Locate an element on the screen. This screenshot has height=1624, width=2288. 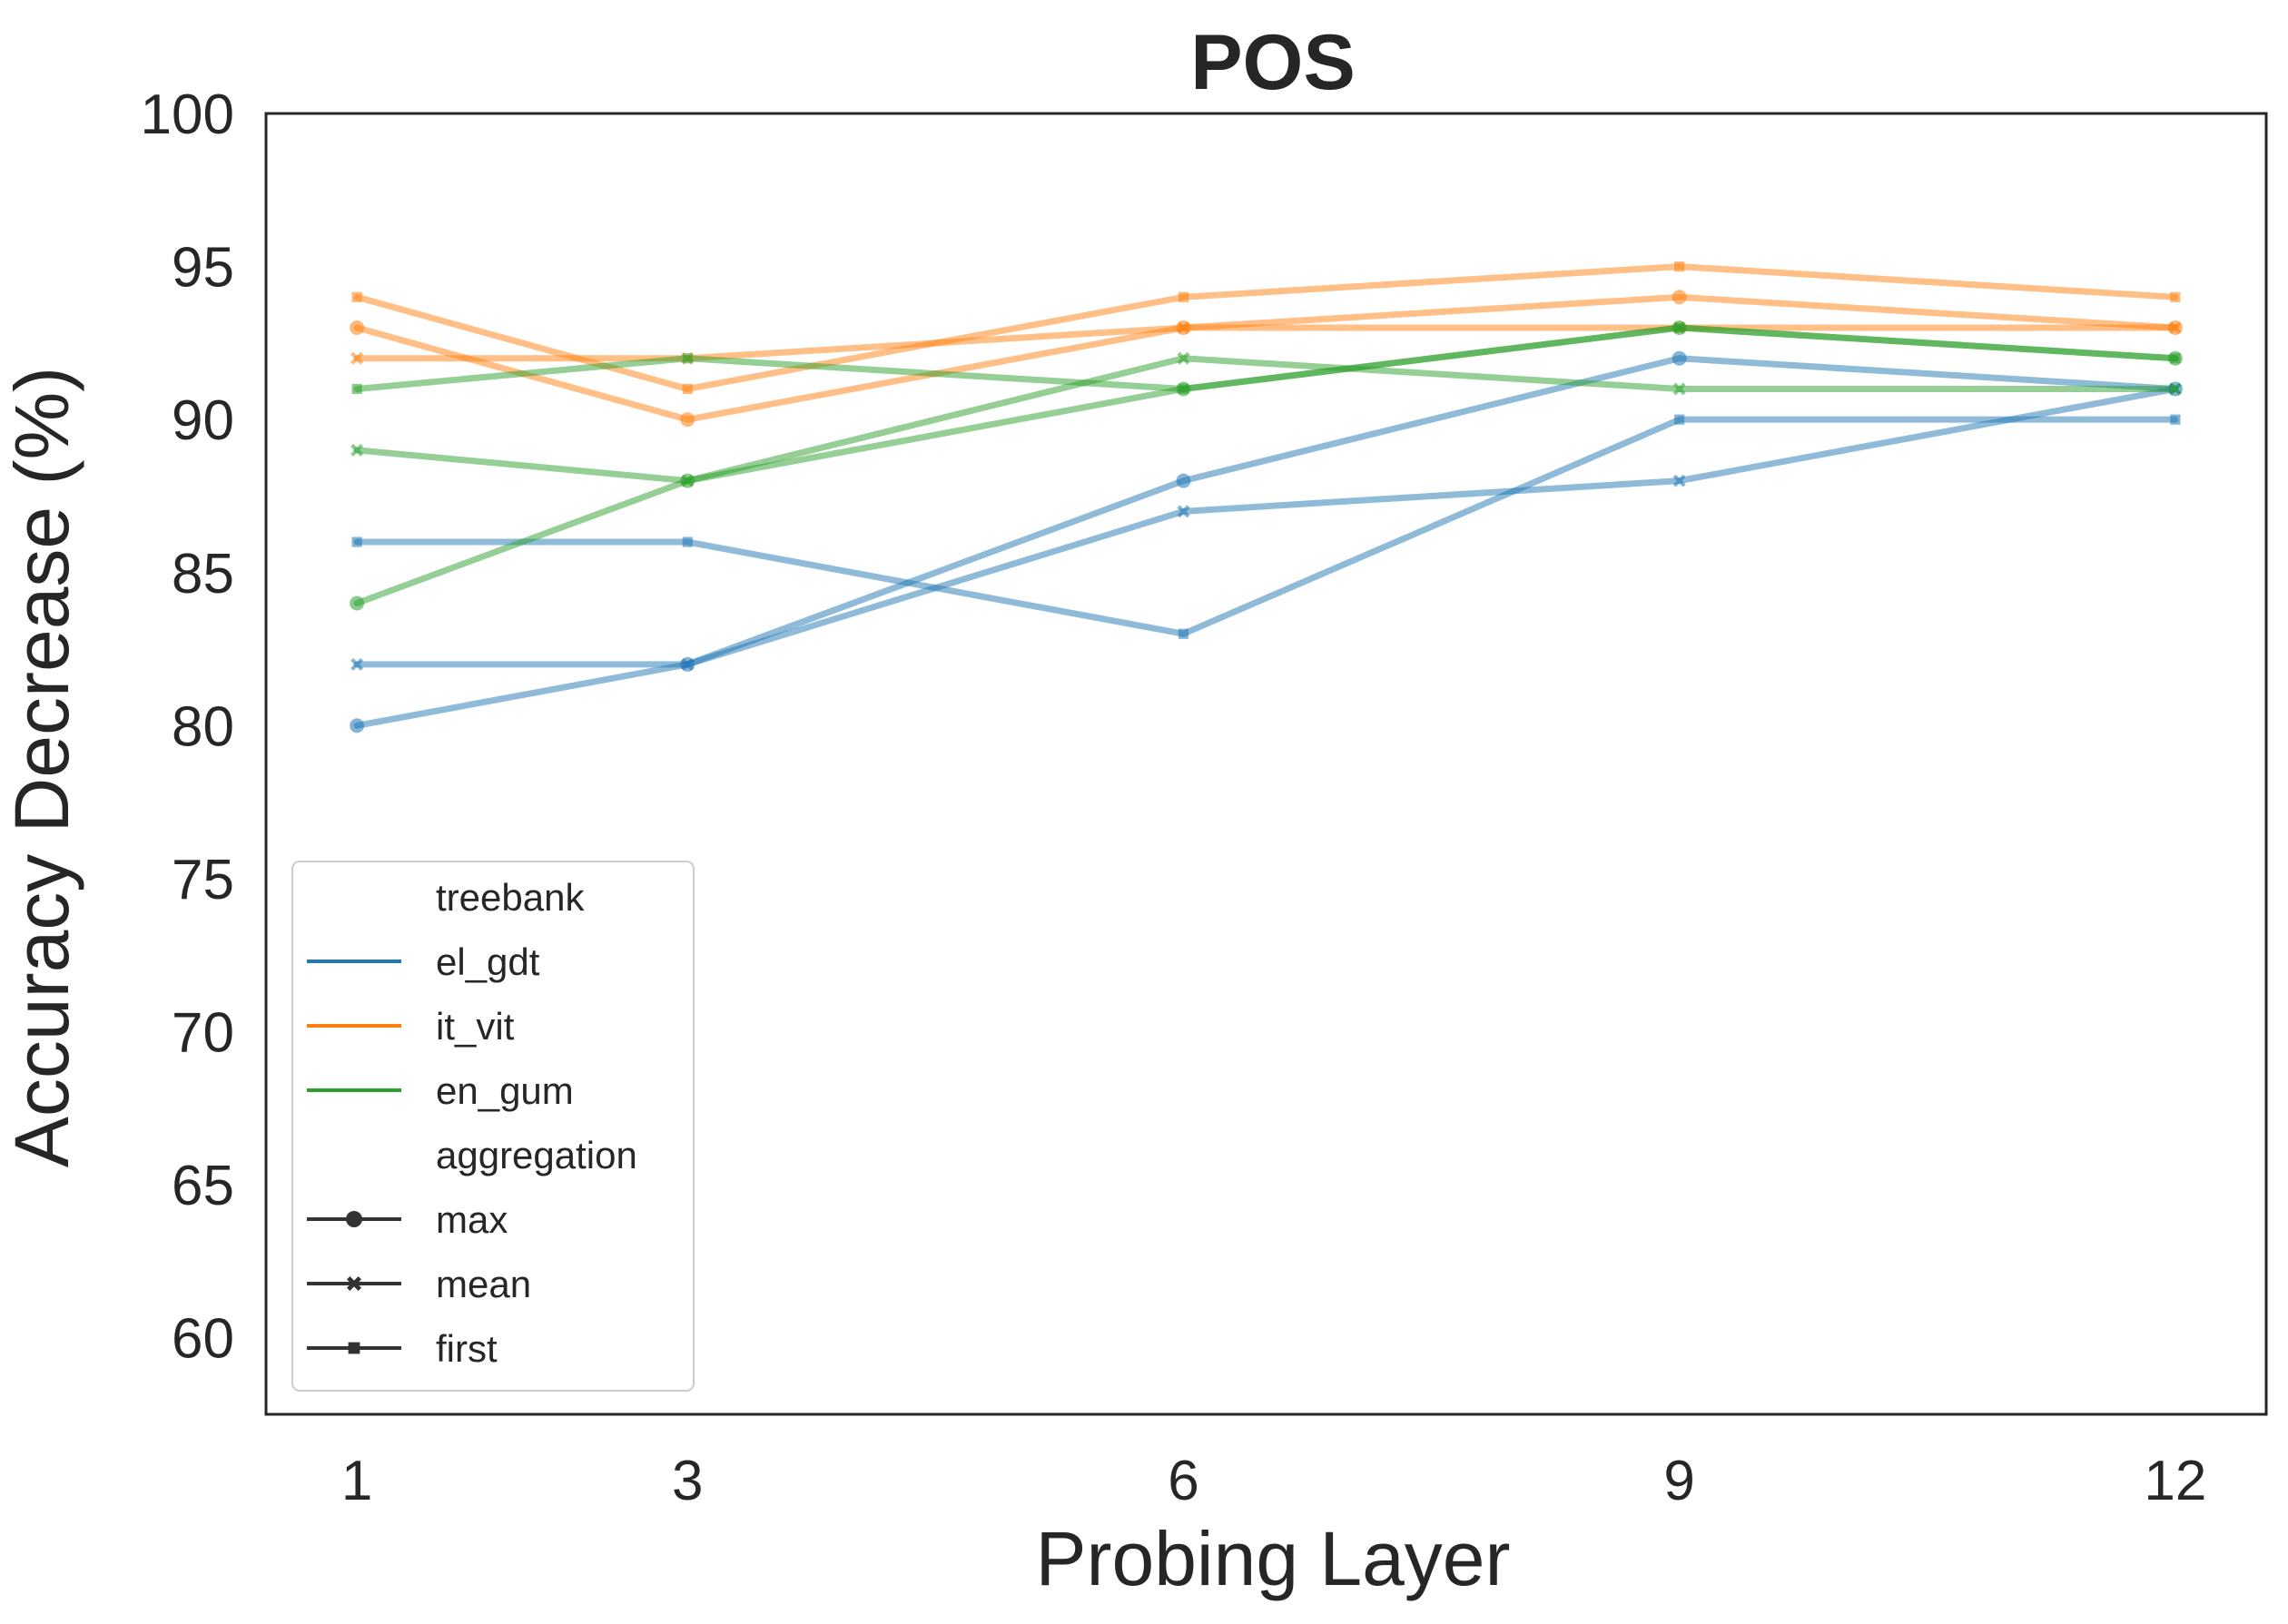
legend-label: el_gdt is located at coordinates (488, 961).